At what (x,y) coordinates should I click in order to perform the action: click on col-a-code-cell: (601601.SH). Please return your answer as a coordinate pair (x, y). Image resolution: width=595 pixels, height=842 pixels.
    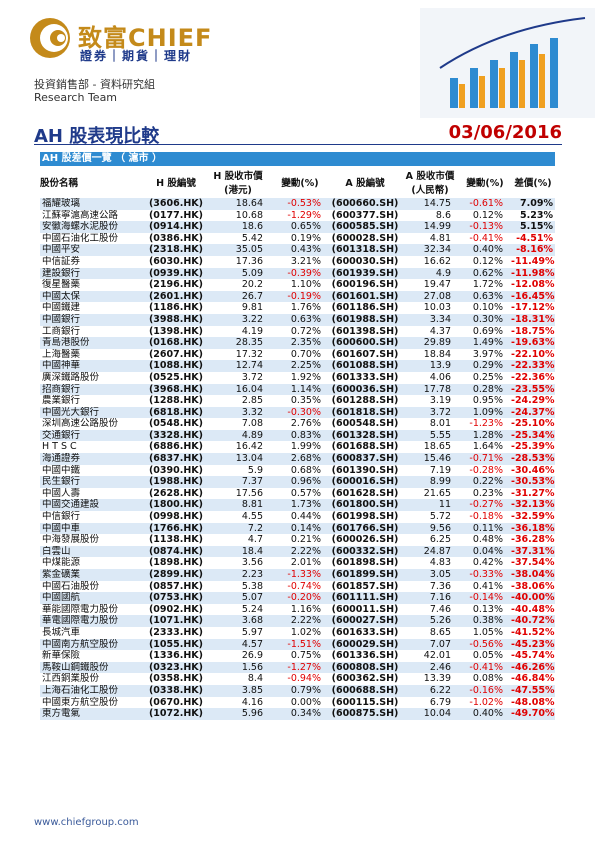
    Looking at the image, I should click on (365, 296).